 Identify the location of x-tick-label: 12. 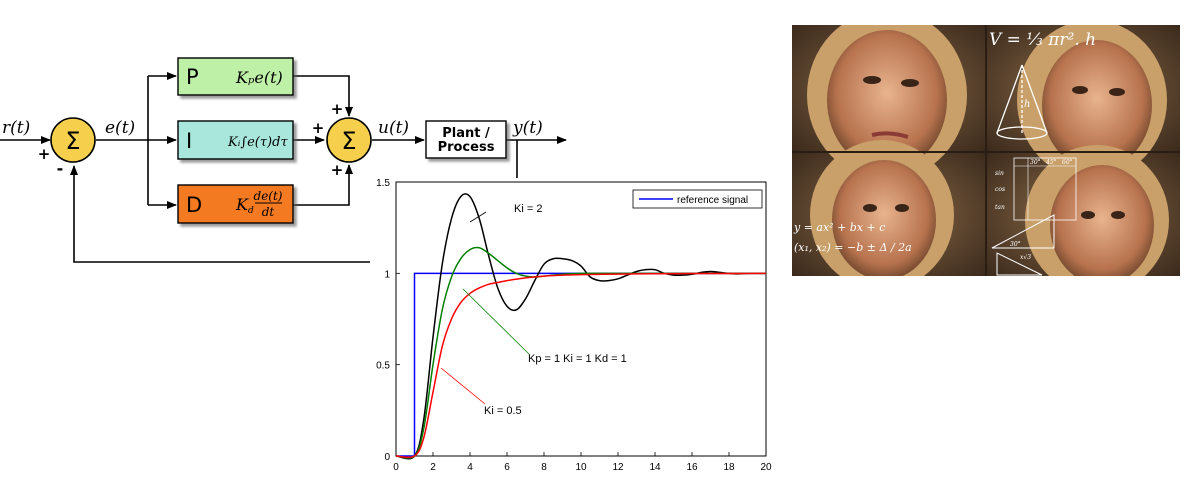
(618, 467).